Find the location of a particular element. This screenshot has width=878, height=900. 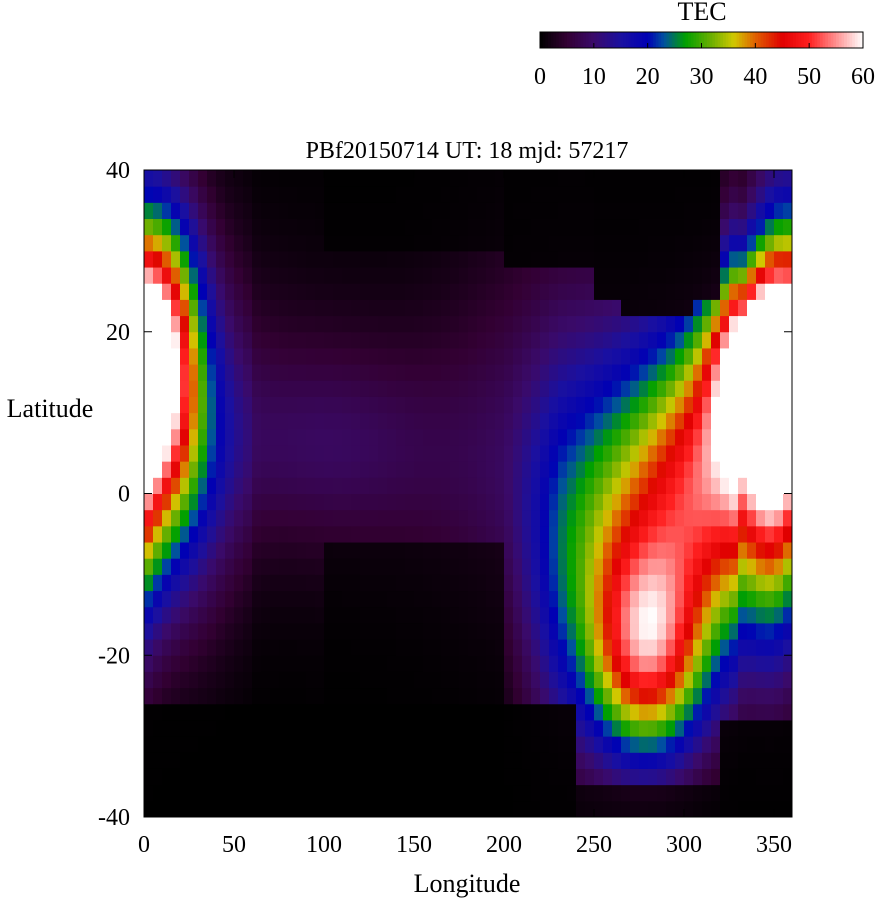

chart-title: PBf20150714 UT: 18 mjd: 57217 is located at coordinates (467, 151).